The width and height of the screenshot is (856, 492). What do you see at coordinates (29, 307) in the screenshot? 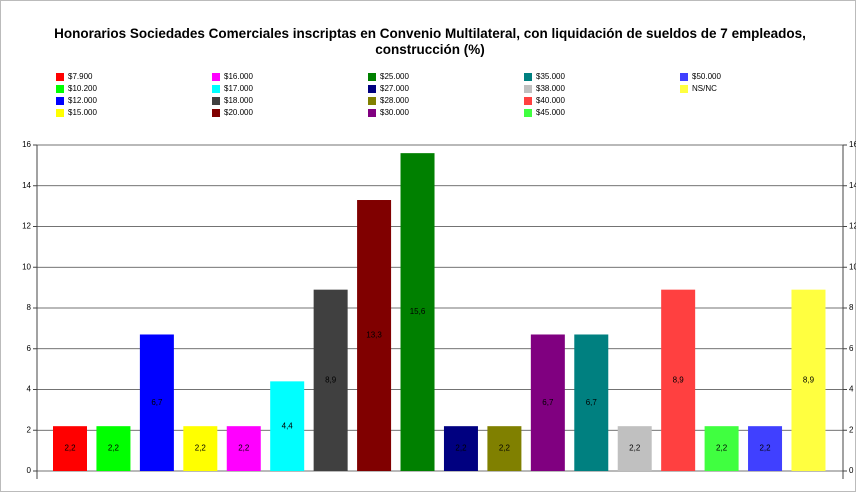
I see `y-tick-label: 8` at bounding box center [29, 307].